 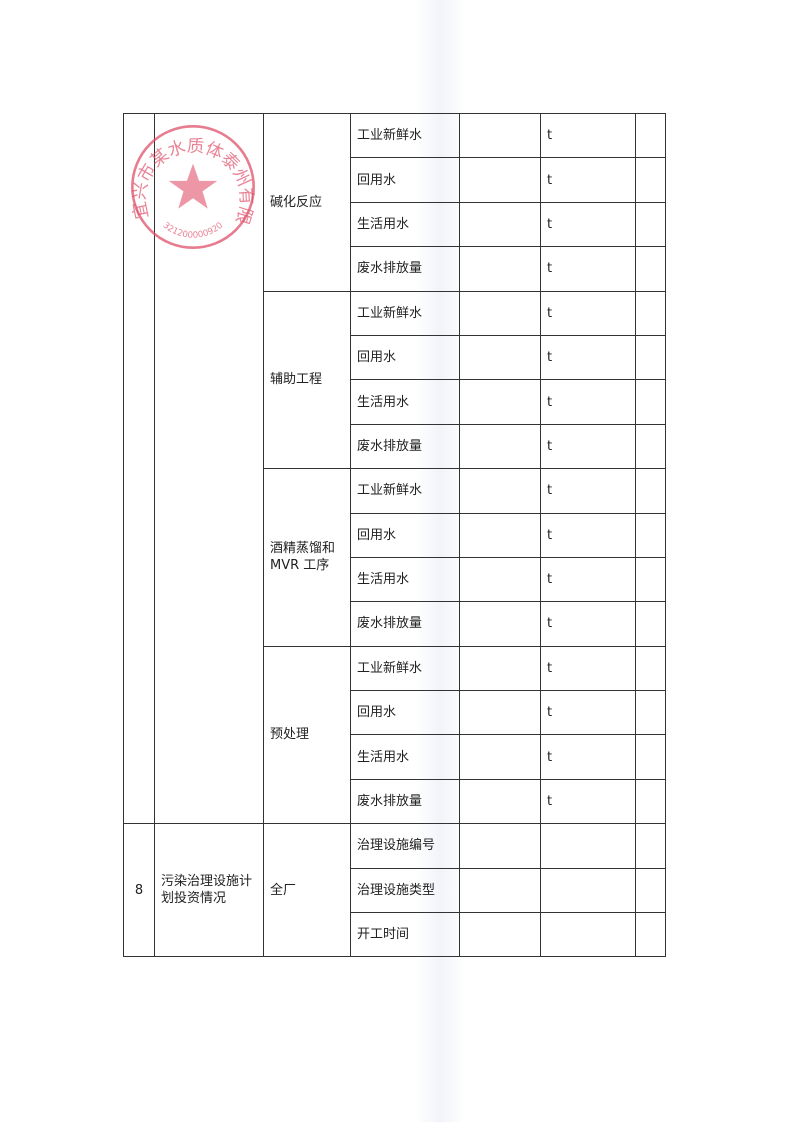 I want to click on category-cell, so click(x=209, y=468).